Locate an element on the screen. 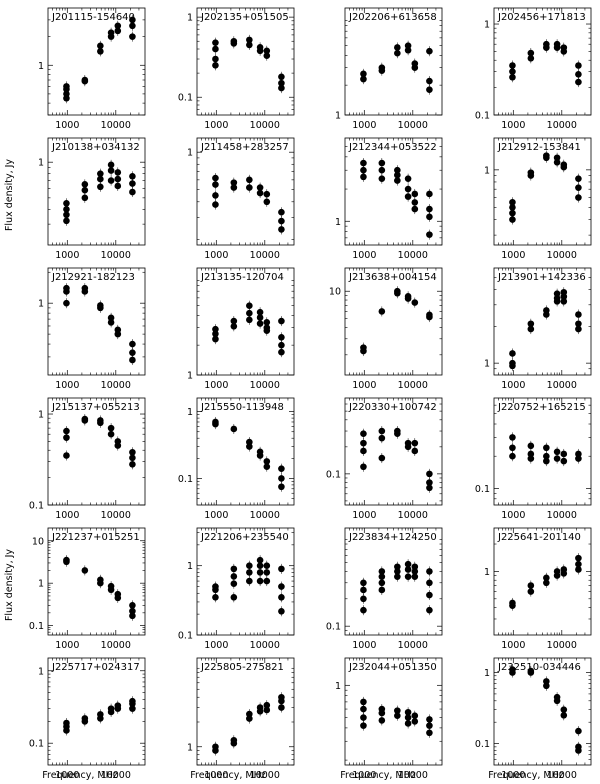  panel-title: J232044+051350 is located at coordinates (392, 667).